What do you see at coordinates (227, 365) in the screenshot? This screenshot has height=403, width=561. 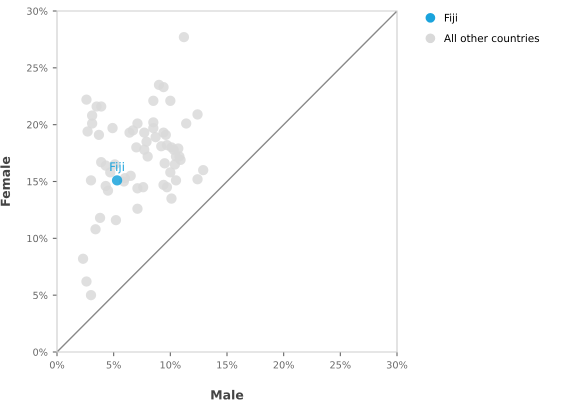 I see `x-tick-label: 15%` at bounding box center [227, 365].